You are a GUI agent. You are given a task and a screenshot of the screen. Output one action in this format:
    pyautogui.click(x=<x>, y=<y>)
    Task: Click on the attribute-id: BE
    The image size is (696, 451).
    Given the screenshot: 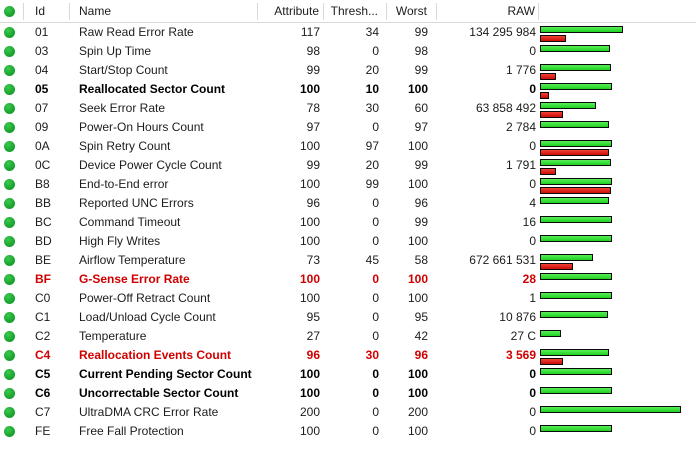 What is the action you would take?
    pyautogui.click(x=43, y=260)
    